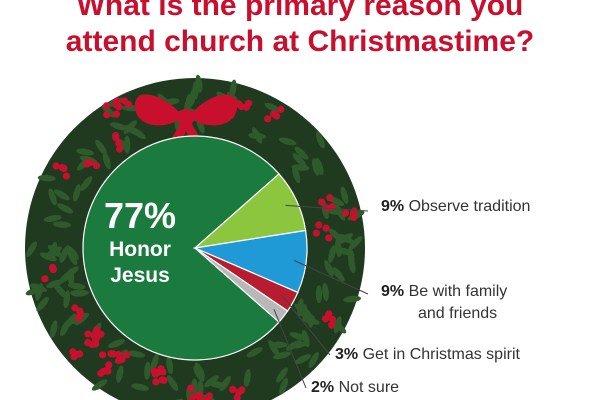 The image size is (600, 400). What do you see at coordinates (369, 387) in the screenshot?
I see `slice-label-4-text: Not sure` at bounding box center [369, 387].